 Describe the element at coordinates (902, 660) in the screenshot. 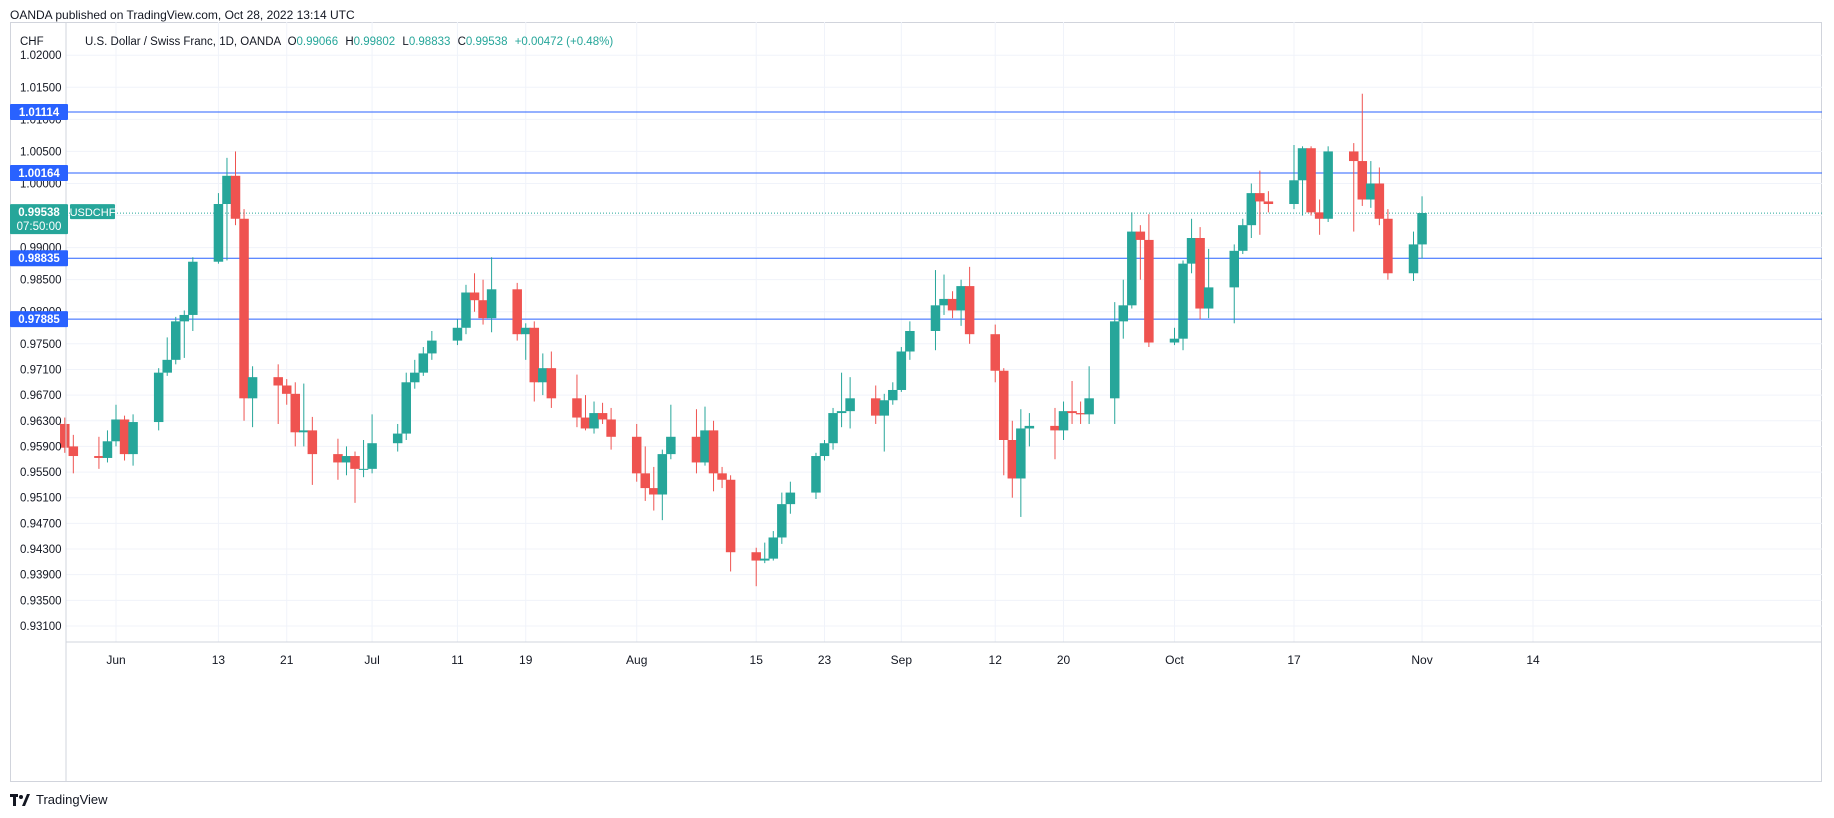

I see `x-tick-label: Sep` at that location.